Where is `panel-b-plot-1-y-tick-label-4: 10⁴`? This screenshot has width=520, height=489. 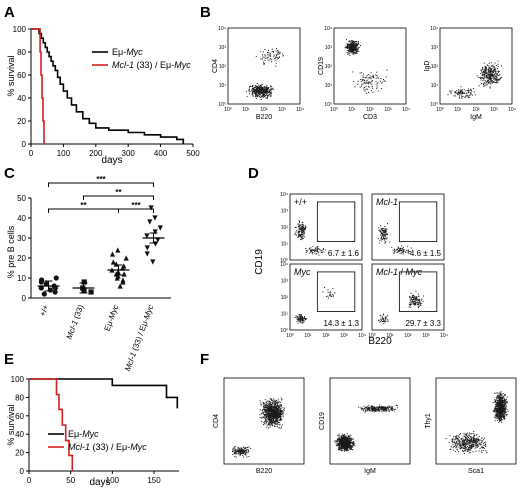 panel-b-plot-1-y-tick-label-4: 10⁴ is located at coordinates (328, 29).